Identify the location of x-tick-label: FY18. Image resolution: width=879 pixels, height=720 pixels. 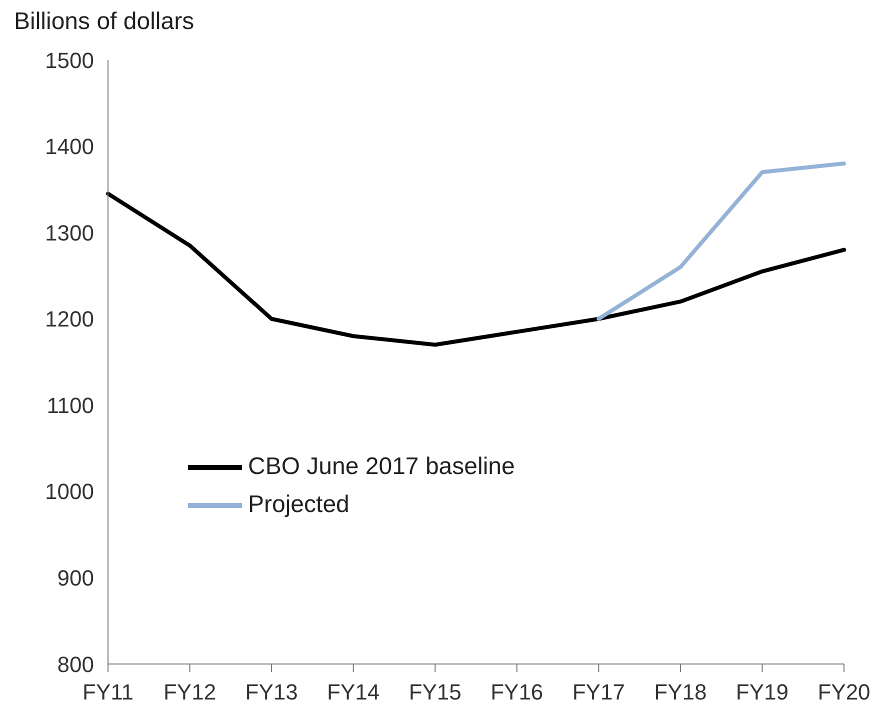
(680, 692).